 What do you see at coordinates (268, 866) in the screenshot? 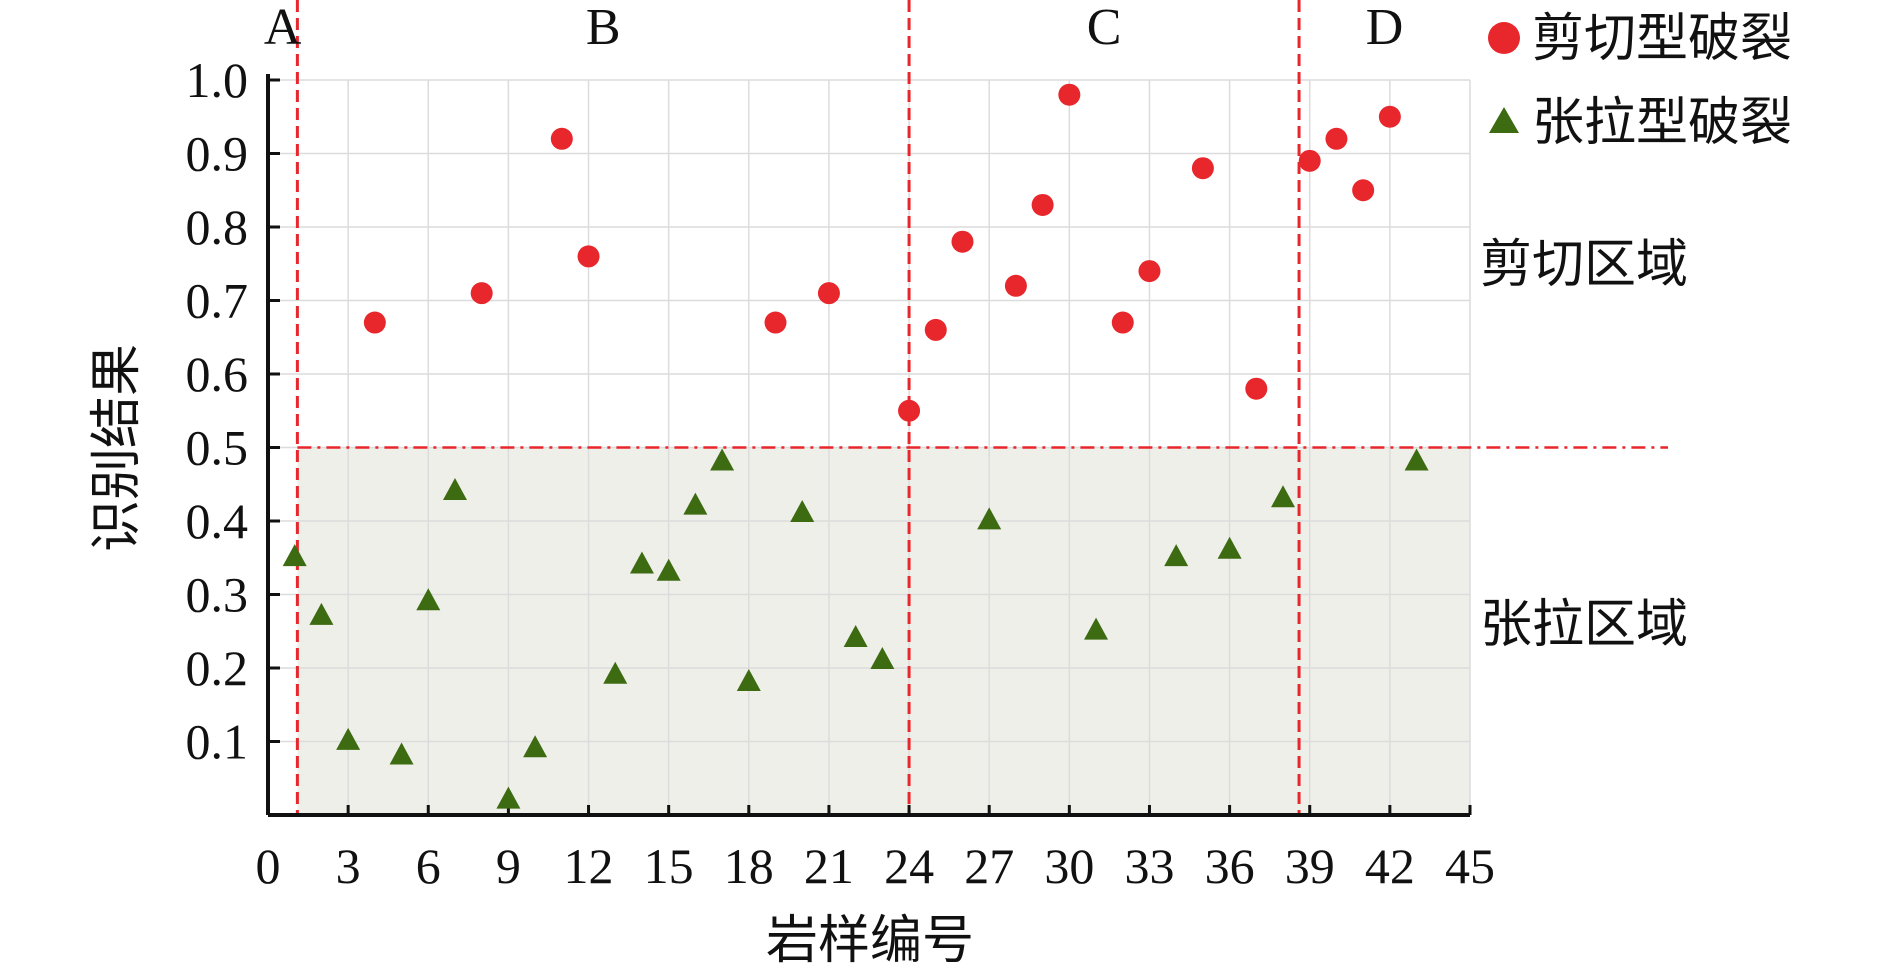
I see `x-tick-label: 0` at bounding box center [268, 866].